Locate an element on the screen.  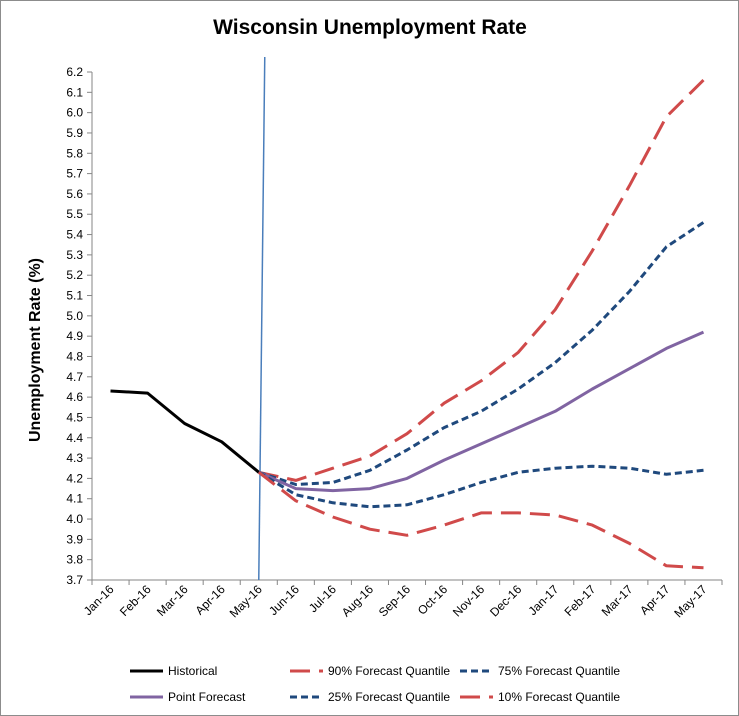
legend-label-point-forecast: Point Forecast is located at coordinates (207, 697).